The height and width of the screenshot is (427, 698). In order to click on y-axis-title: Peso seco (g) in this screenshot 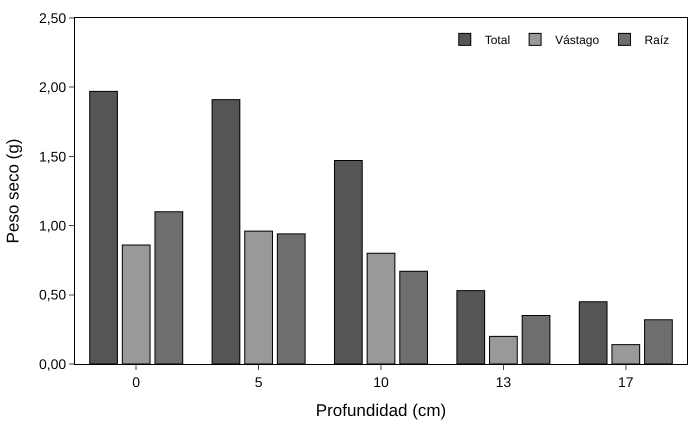, I will do `click(13, 191)`.